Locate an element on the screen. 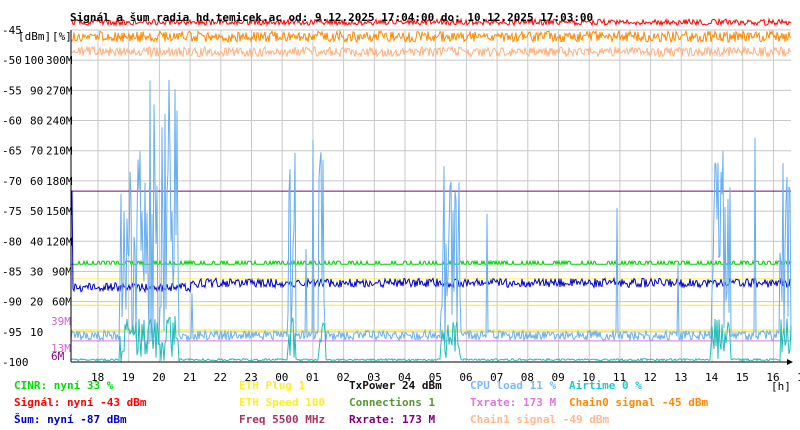 Image resolution: width=800 pixels, height=430 pixels. x-tick-label: 19 is located at coordinates (128, 377).